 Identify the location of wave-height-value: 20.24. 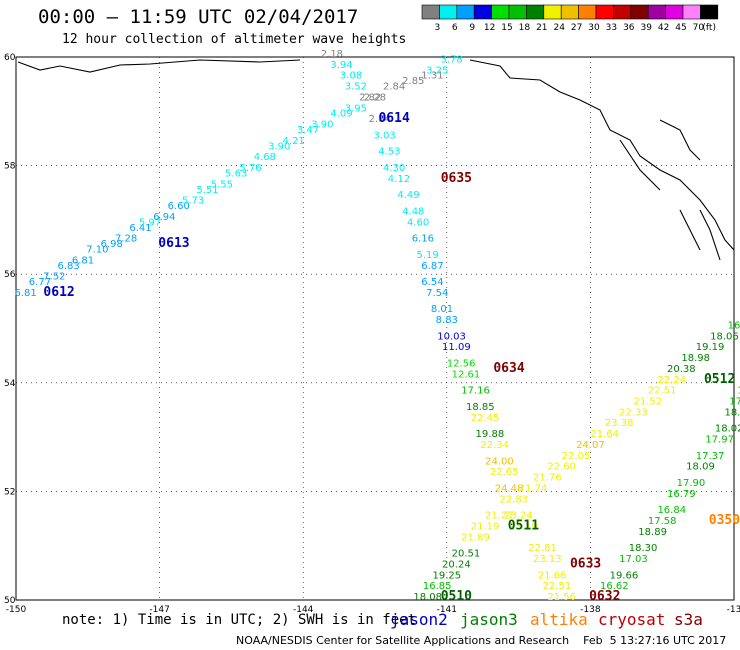
(456, 564).